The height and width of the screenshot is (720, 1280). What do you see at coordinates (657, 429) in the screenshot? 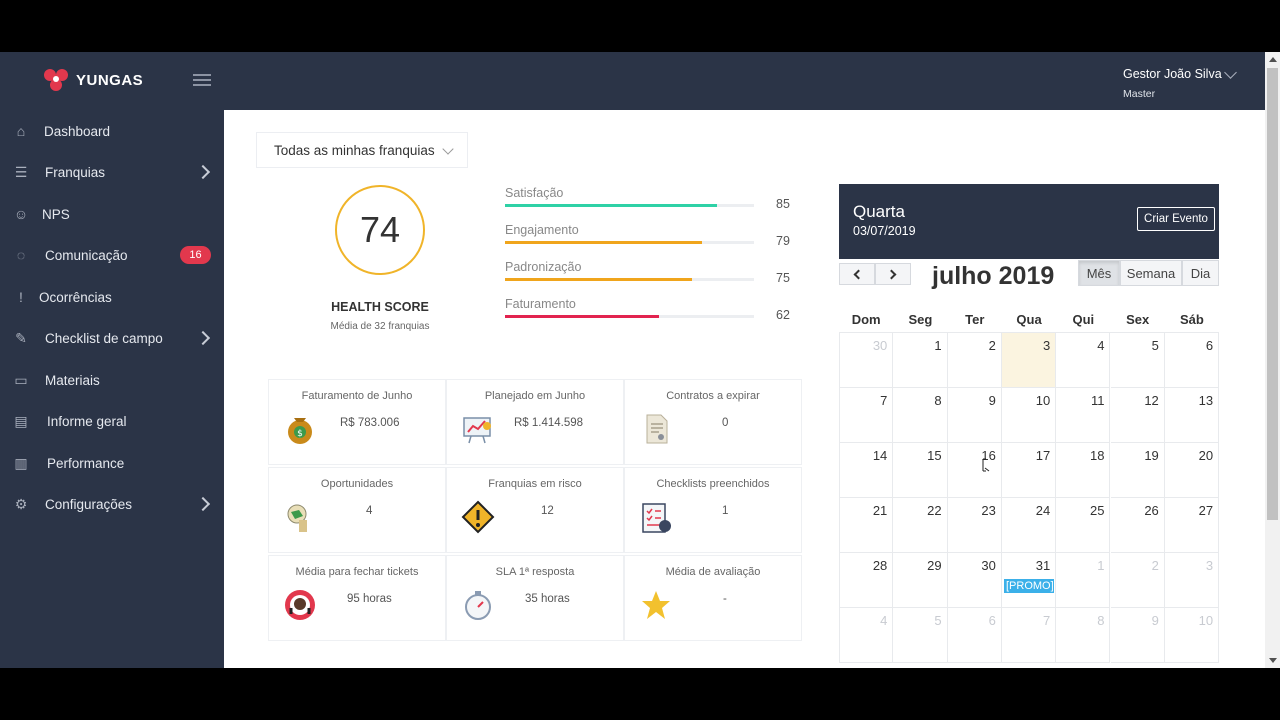
I see `contract-icon` at bounding box center [657, 429].